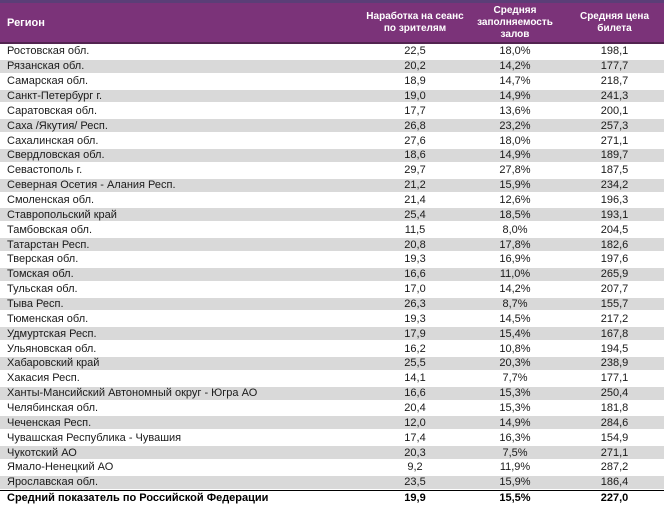 The width and height of the screenshot is (664, 510). Describe the element at coordinates (332, 319) in the screenshot. I see `table-row: Тюменская обл. 19,3 14,5% 217,2` at that location.